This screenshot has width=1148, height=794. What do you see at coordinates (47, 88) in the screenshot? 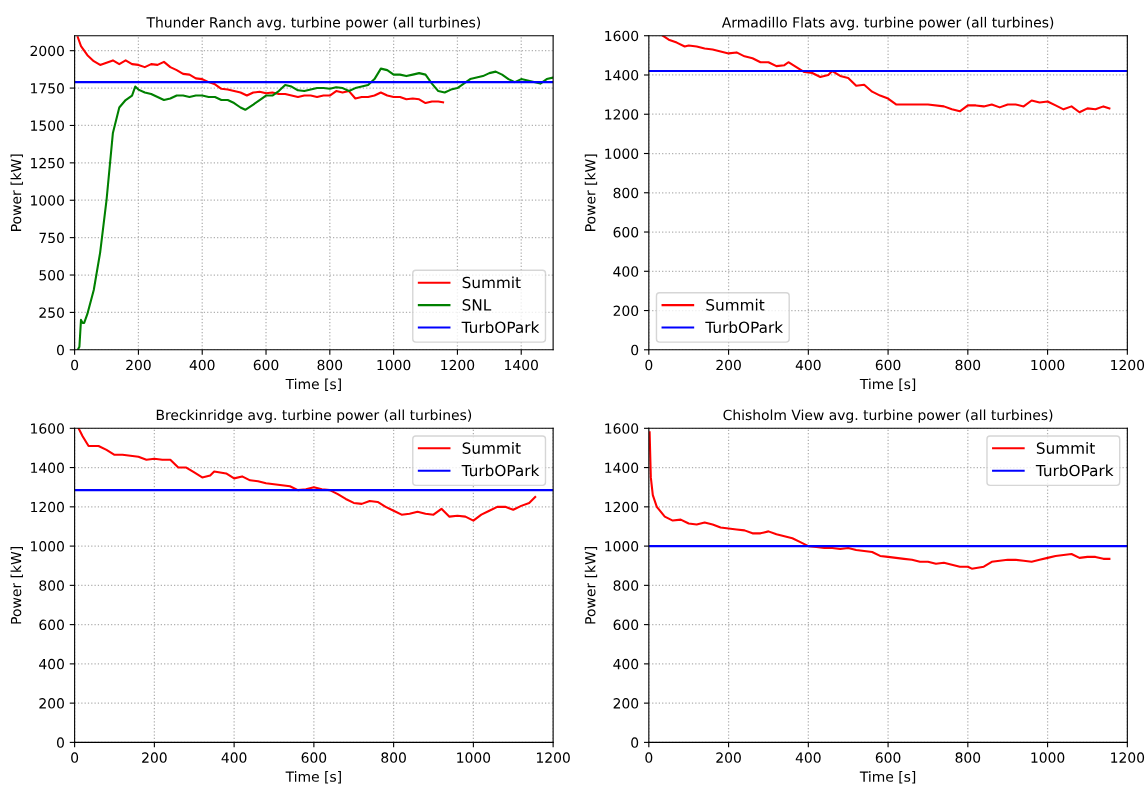
I see `y-tick-label: 1750` at bounding box center [47, 88].